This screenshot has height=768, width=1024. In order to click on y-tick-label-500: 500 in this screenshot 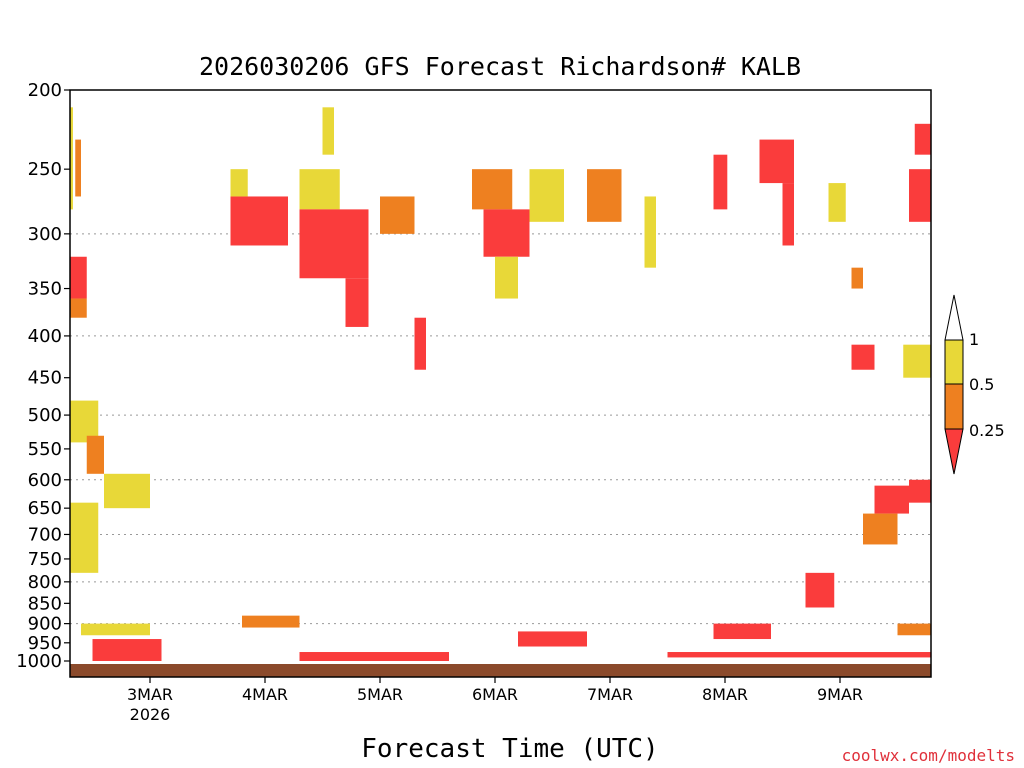, I will do `click(45, 415)`.